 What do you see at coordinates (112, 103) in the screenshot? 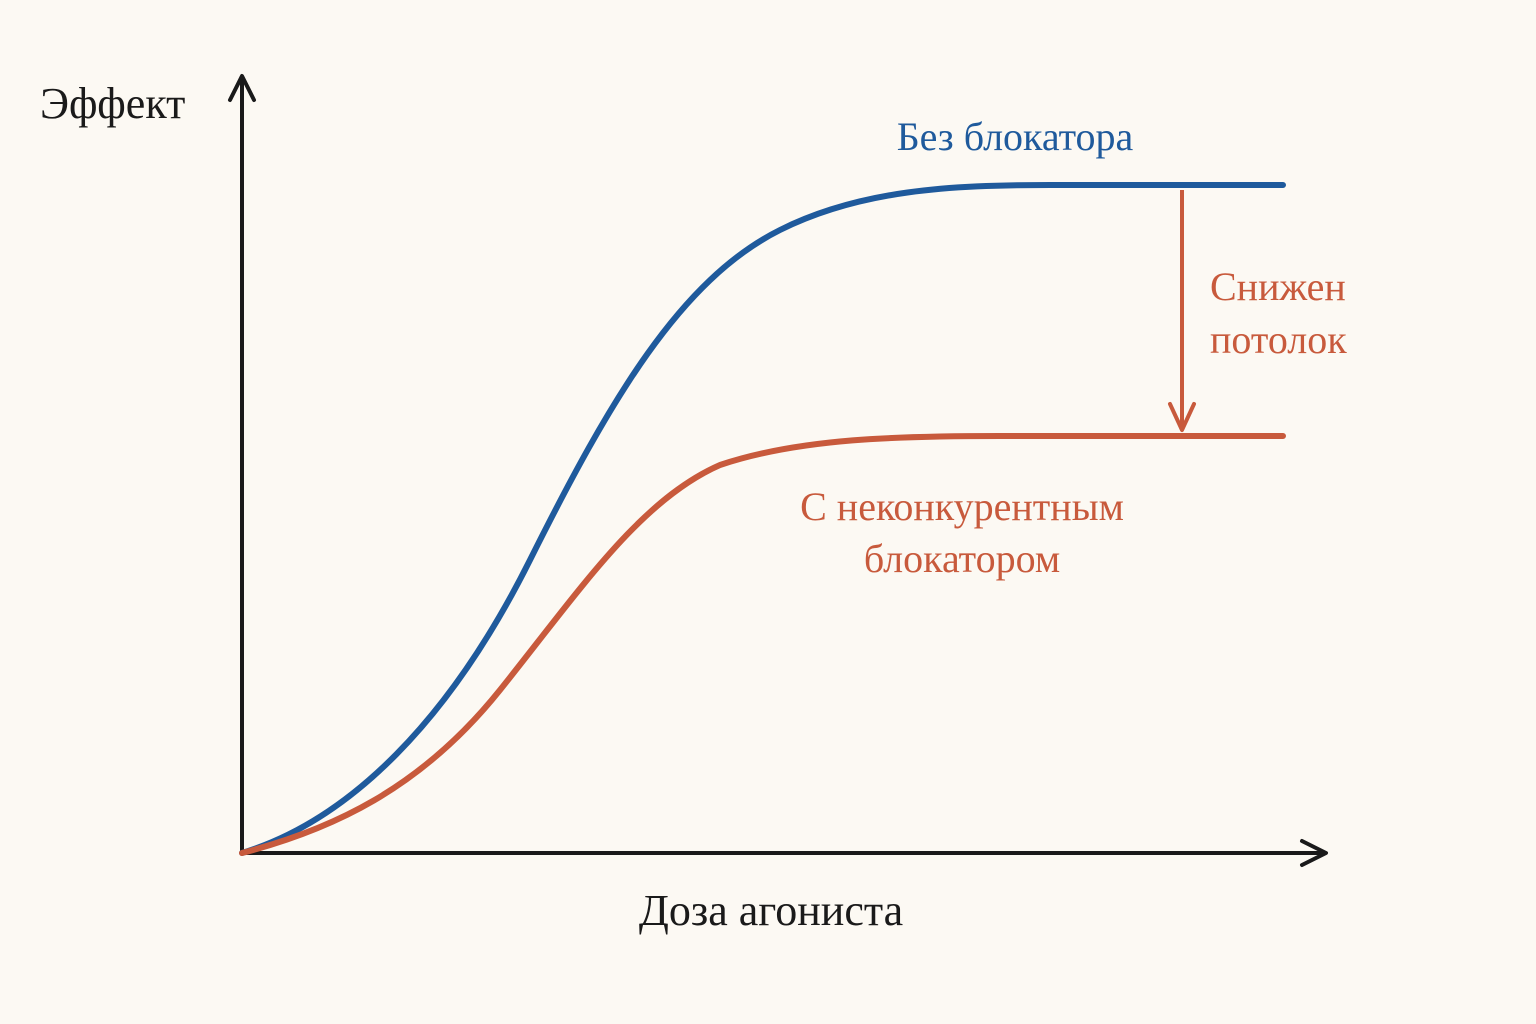
I see `y-axis-label: Эффект` at bounding box center [112, 103].